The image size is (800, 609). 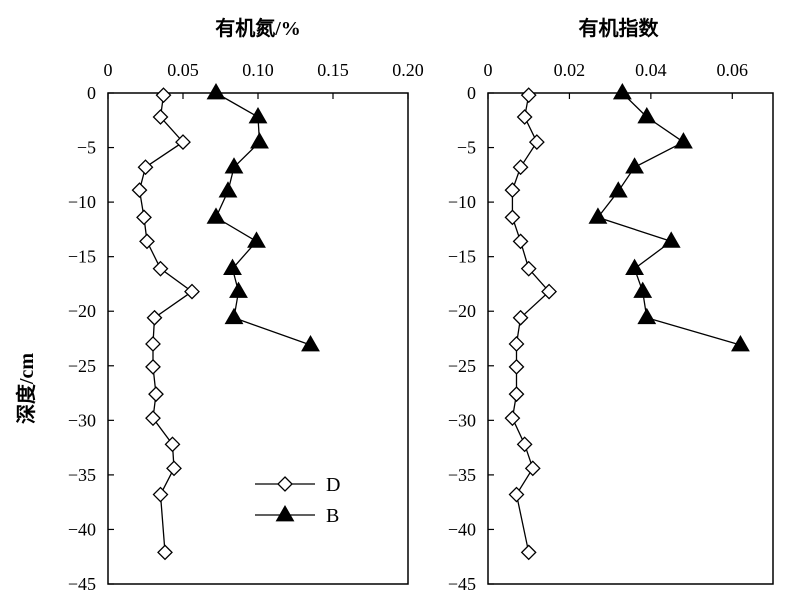 I want to click on y-tick-label: −35, so click(x=462, y=475).